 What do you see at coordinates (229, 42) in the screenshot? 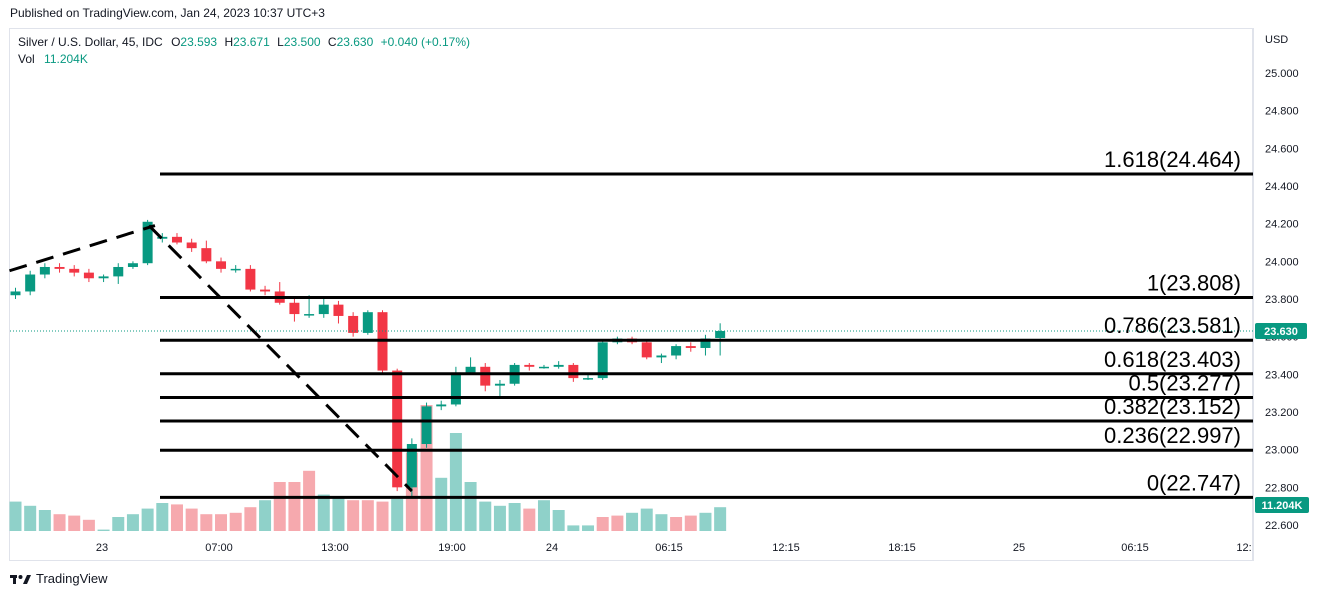
I see `high-label: H` at bounding box center [229, 42].